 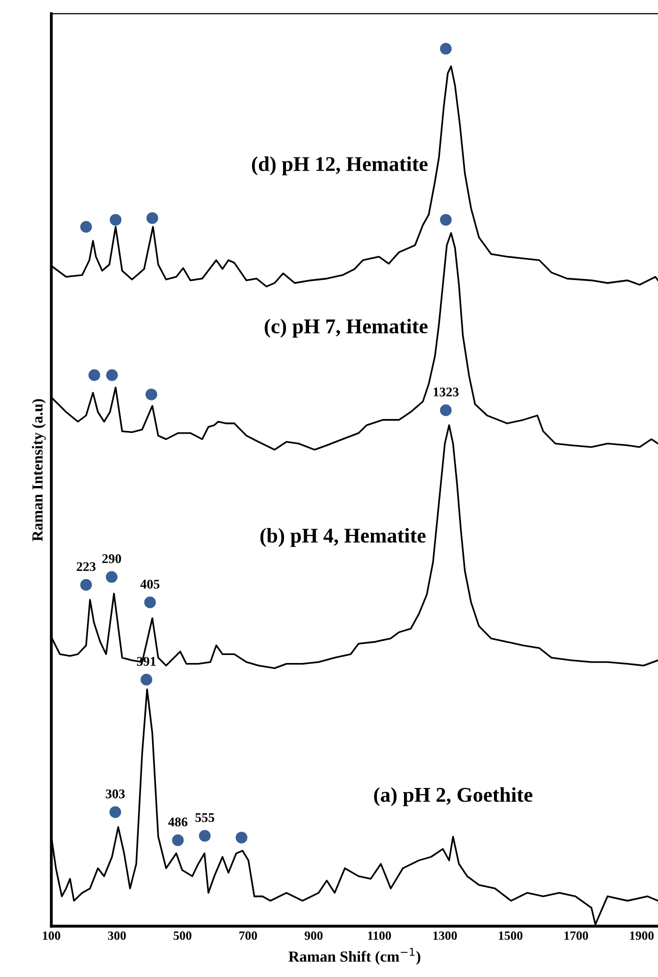 What do you see at coordinates (51, 935) in the screenshot?
I see `x-tick-label: 100` at bounding box center [51, 935].